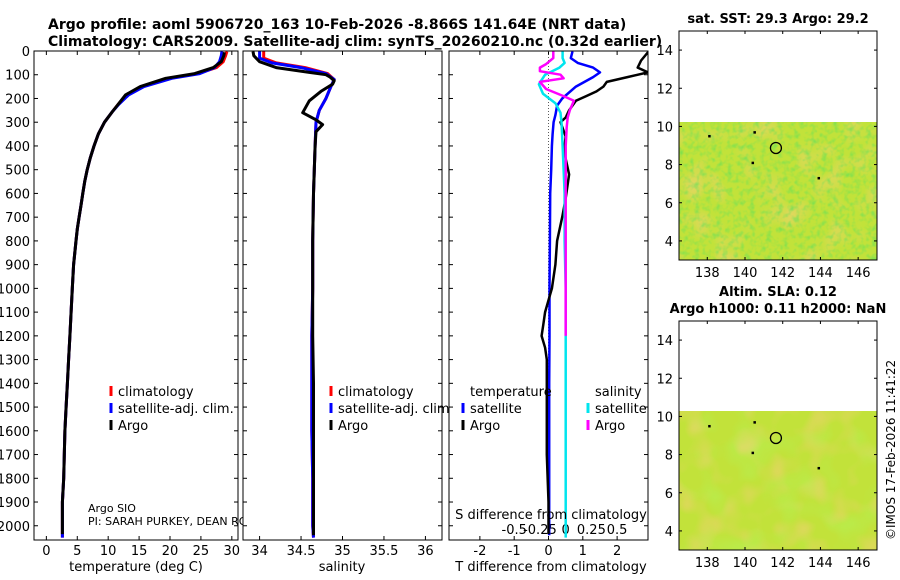 Image resolution: width=900 pixels, height=580 pixels. Describe the element at coordinates (782, 563) in the screenshot. I see `map-x-tick-label: 142` at that location.